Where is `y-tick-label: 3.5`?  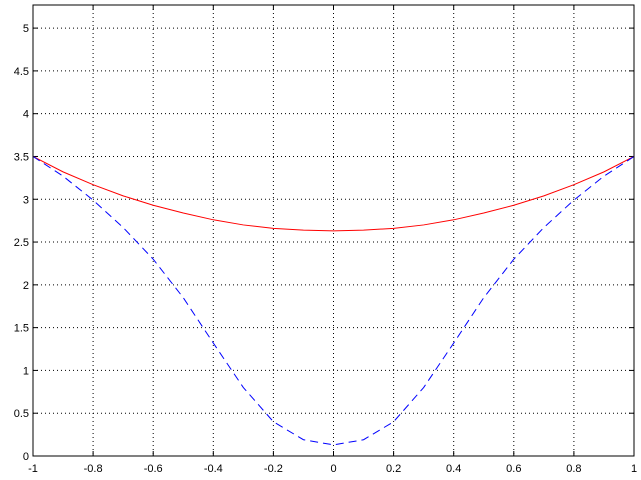 y-tick-label: 3.5 is located at coordinates (21, 157).